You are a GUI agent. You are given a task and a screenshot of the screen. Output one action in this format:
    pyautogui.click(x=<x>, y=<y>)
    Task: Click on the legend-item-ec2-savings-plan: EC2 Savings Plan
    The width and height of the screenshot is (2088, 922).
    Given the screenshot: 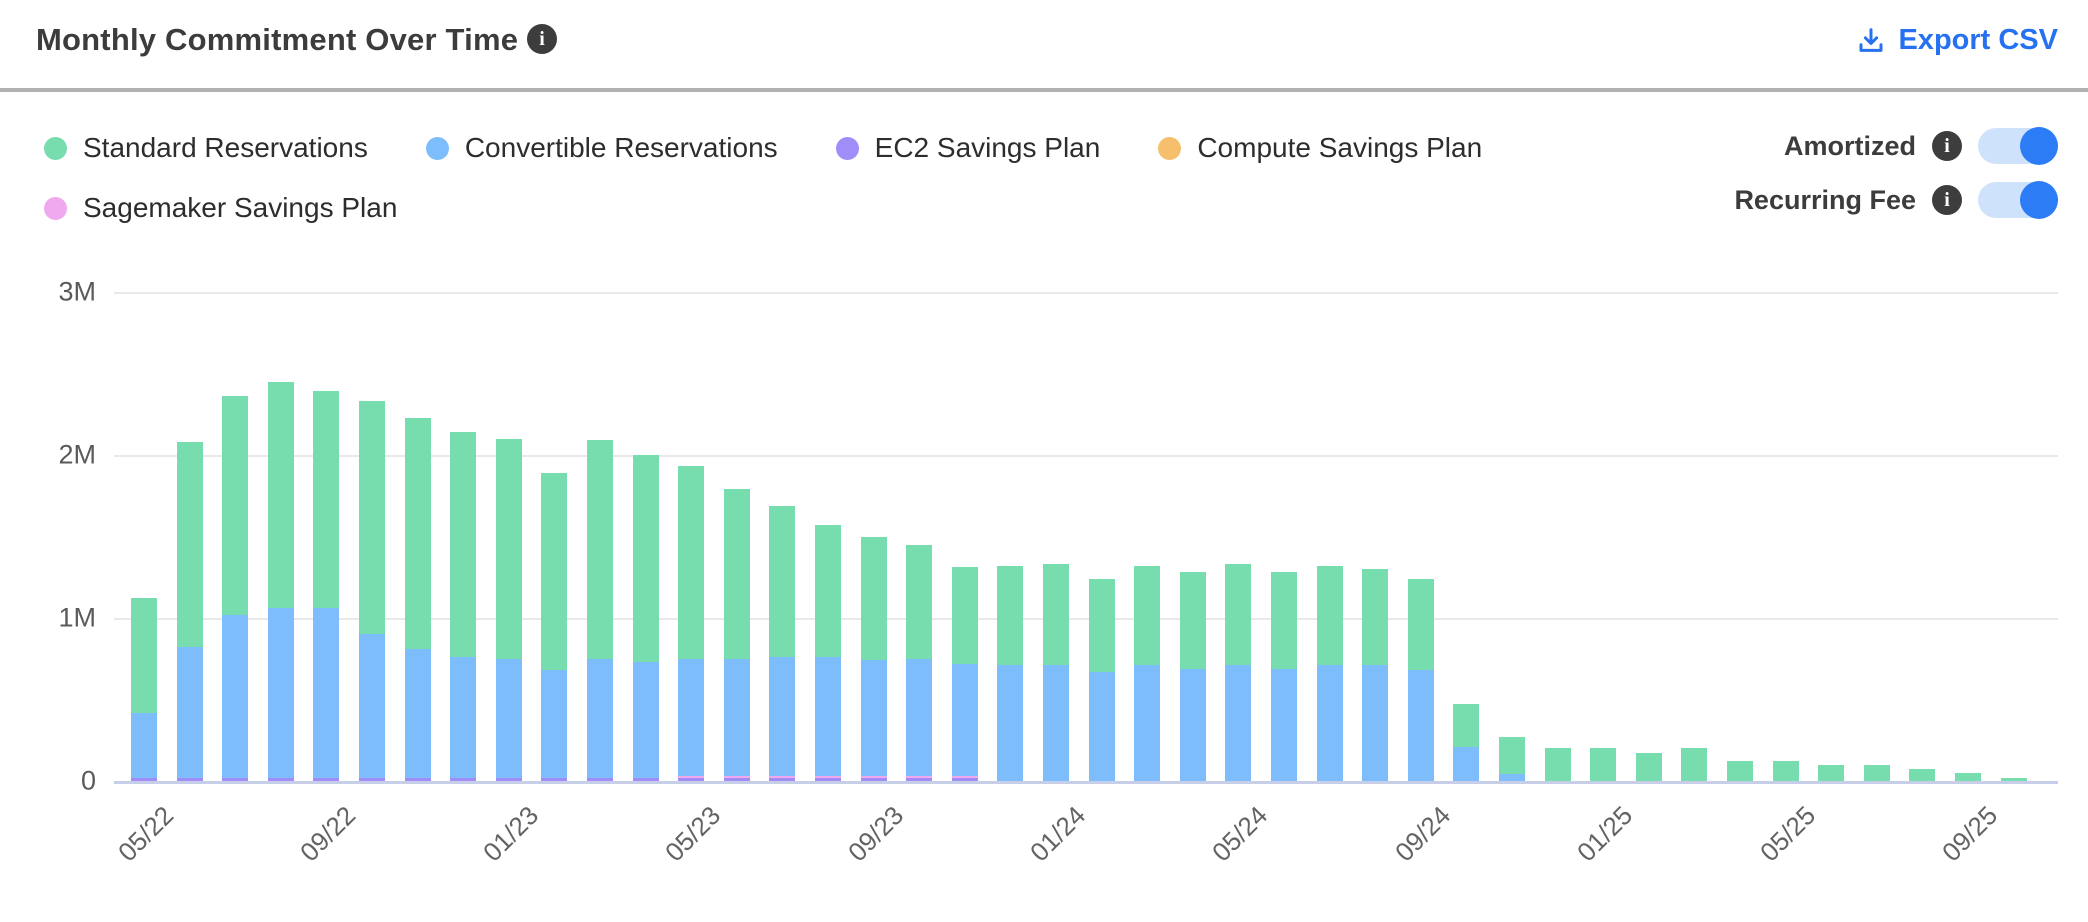 What is the action you would take?
    pyautogui.click(x=967, y=148)
    